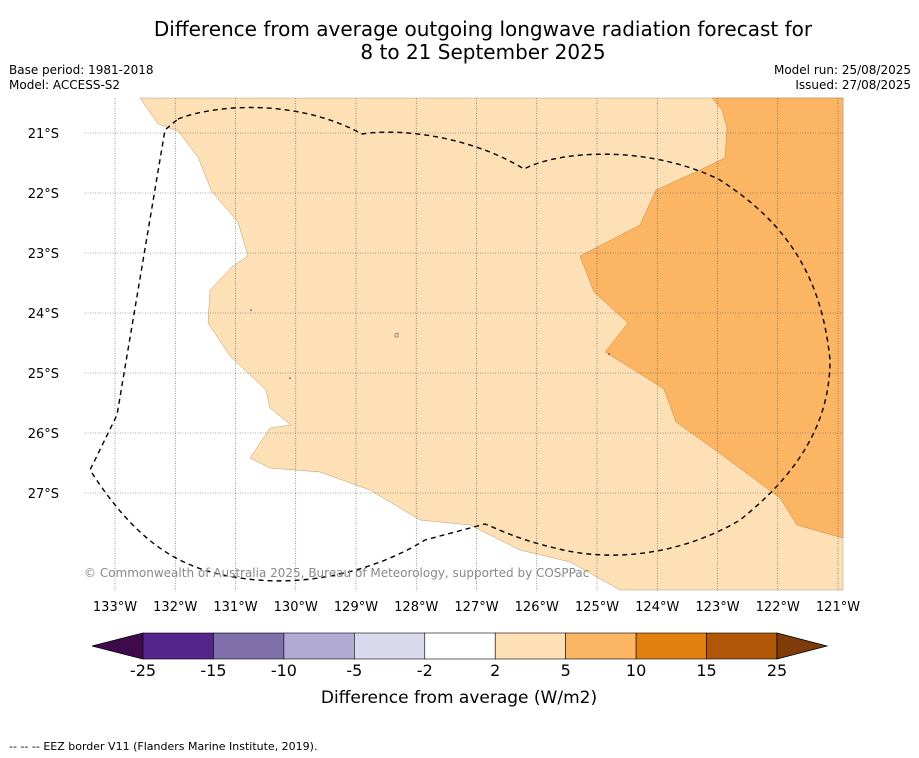 This screenshot has width=919, height=758. What do you see at coordinates (356, 607) in the screenshot?
I see `longitude-label: 129°W` at bounding box center [356, 607].